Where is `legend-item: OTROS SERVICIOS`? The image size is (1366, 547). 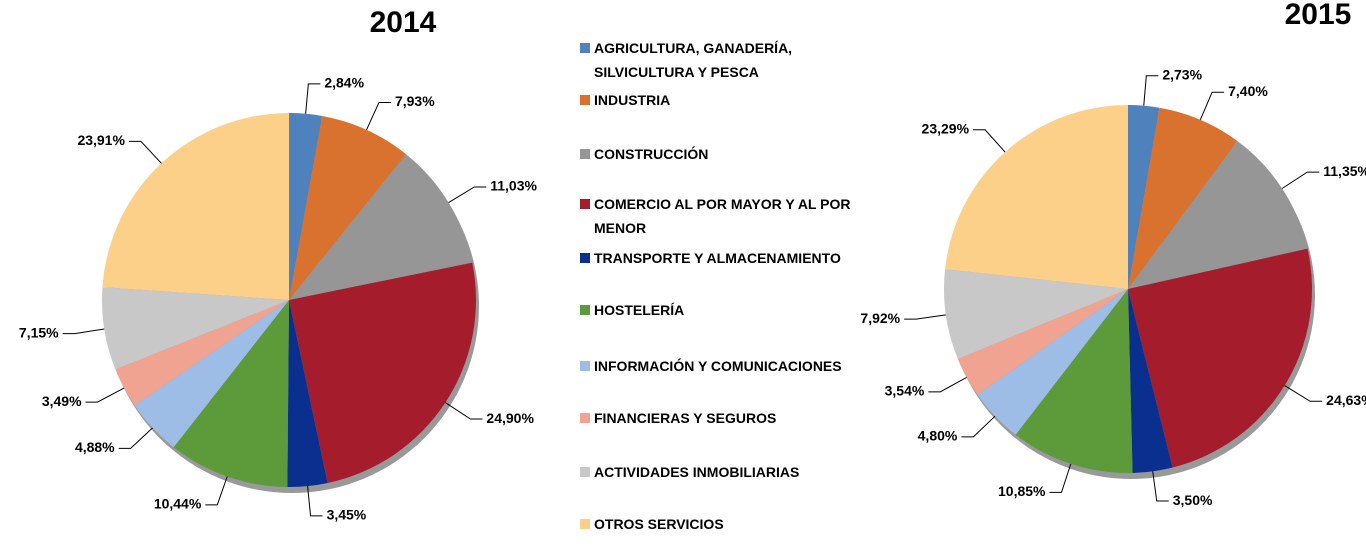 legend-item: OTROS SERVICIOS is located at coordinates (718, 524).